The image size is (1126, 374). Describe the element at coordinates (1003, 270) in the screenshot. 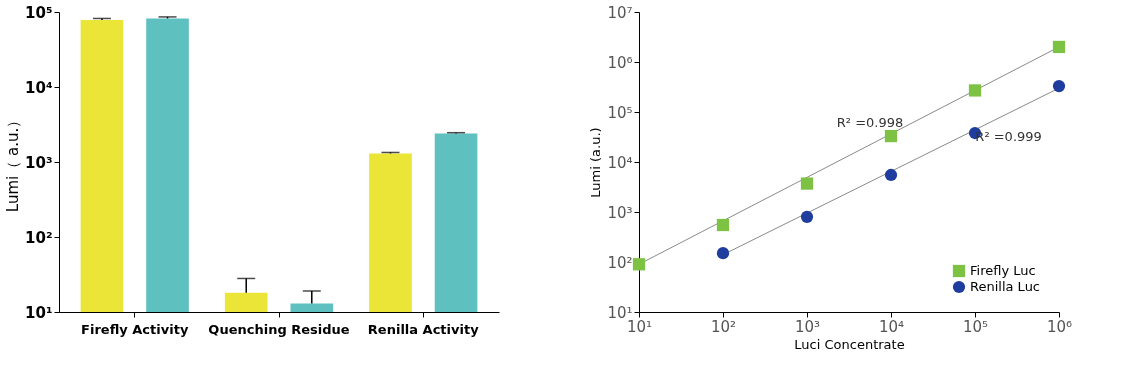

I see `legend-label: Firefly Luc` at that location.